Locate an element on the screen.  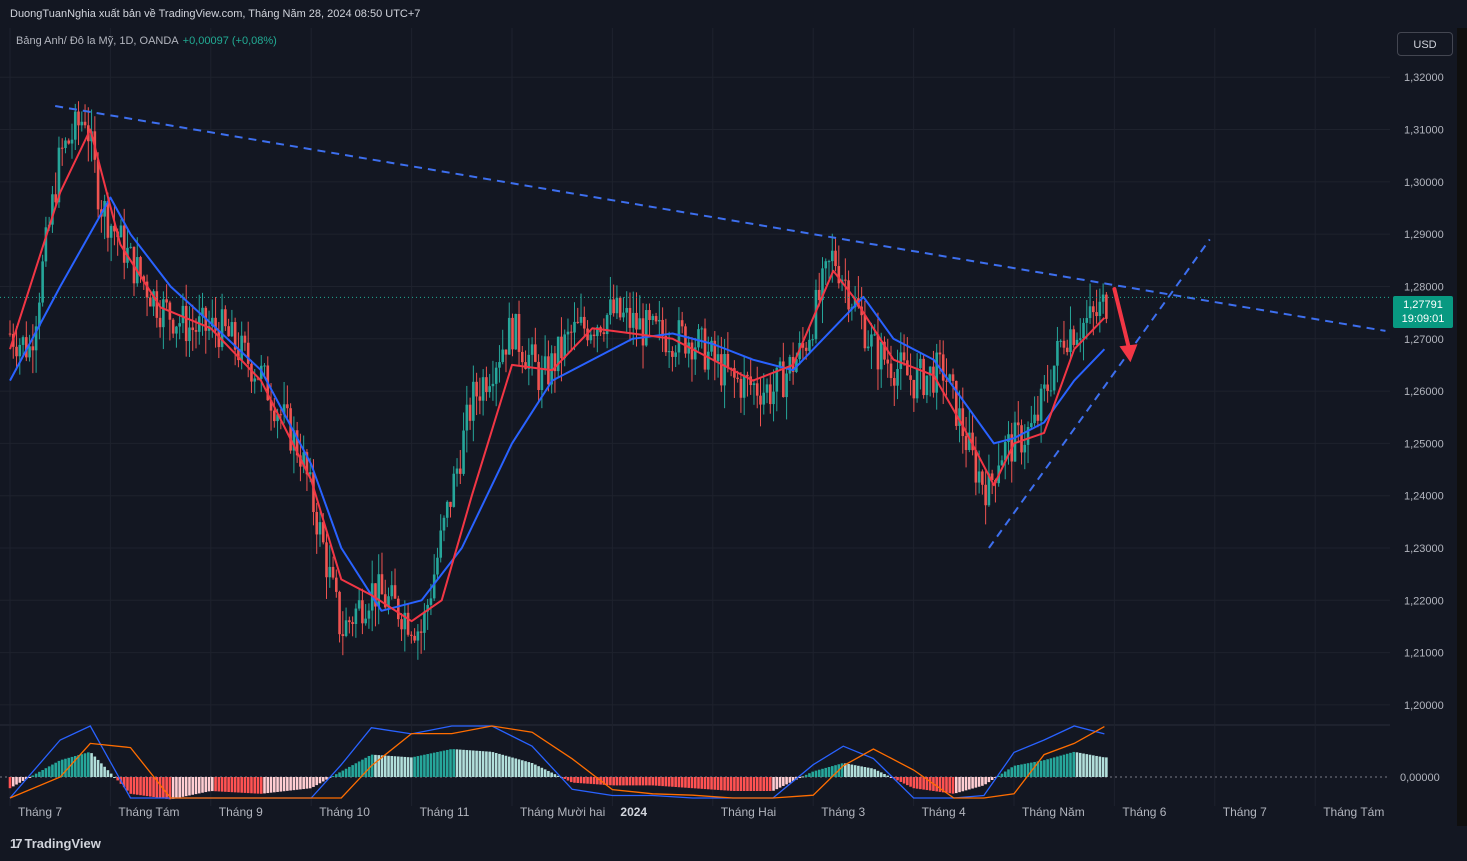
down-arrow-icon is located at coordinates (1128, 353).